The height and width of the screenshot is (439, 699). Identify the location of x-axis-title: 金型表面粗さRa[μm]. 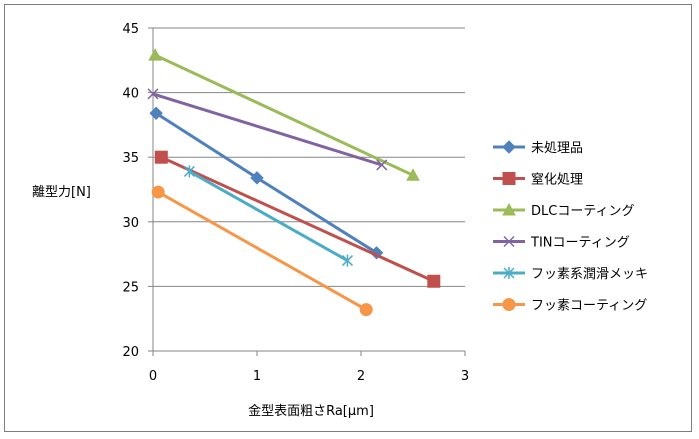
(311, 411).